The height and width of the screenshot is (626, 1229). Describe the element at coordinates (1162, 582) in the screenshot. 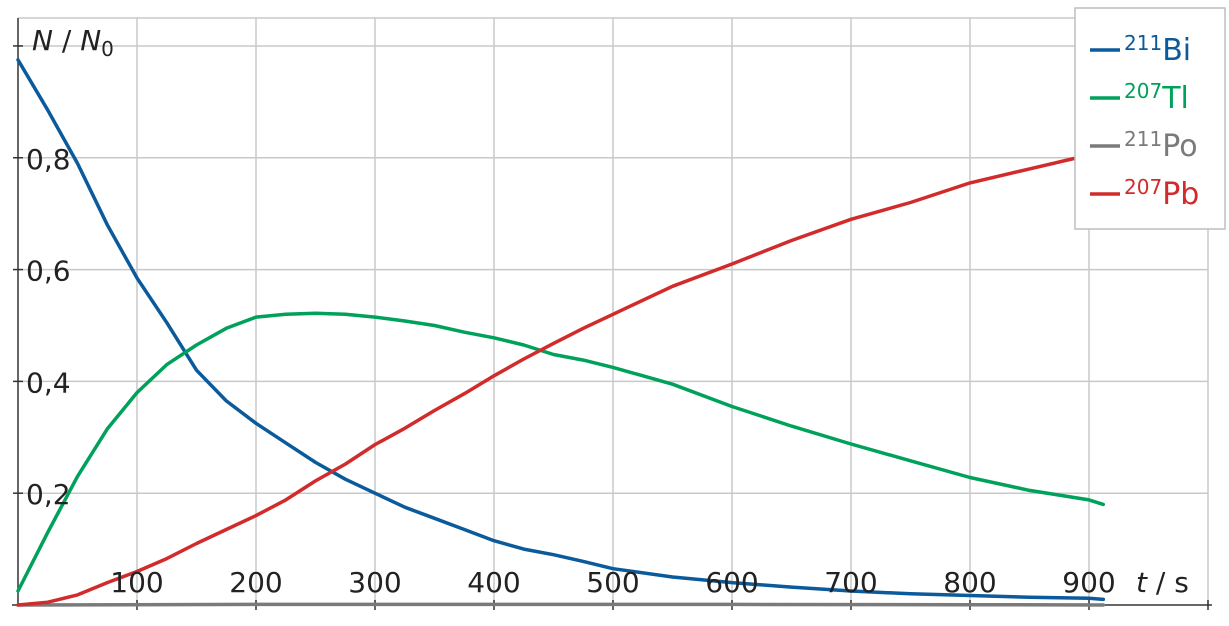

I see `x-axis-label: t / s` at that location.